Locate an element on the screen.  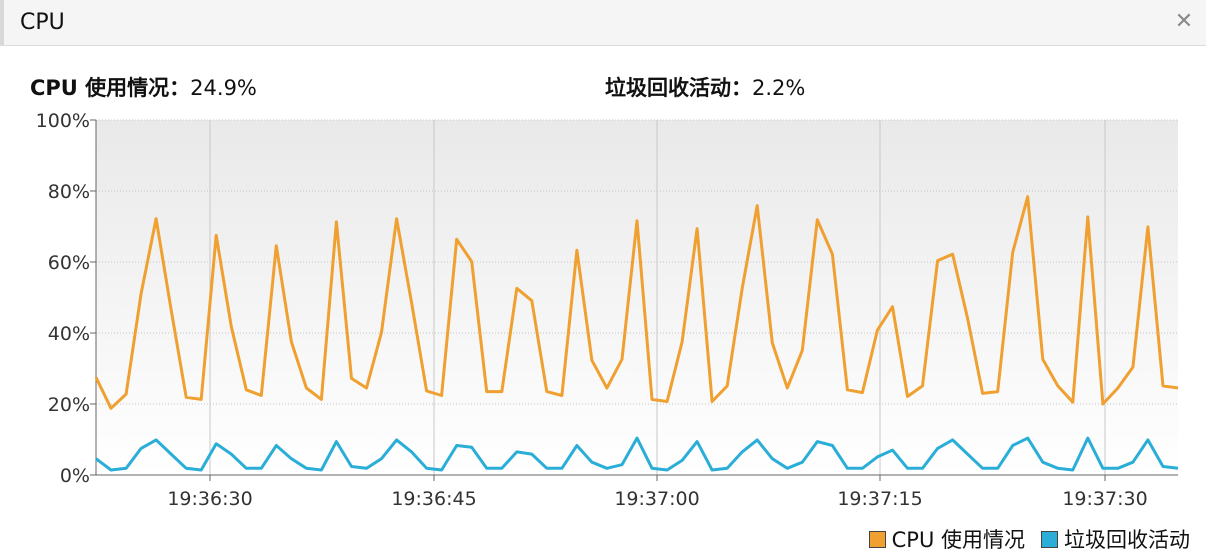
x-tick-label: 19:36:30 is located at coordinates (209, 499).